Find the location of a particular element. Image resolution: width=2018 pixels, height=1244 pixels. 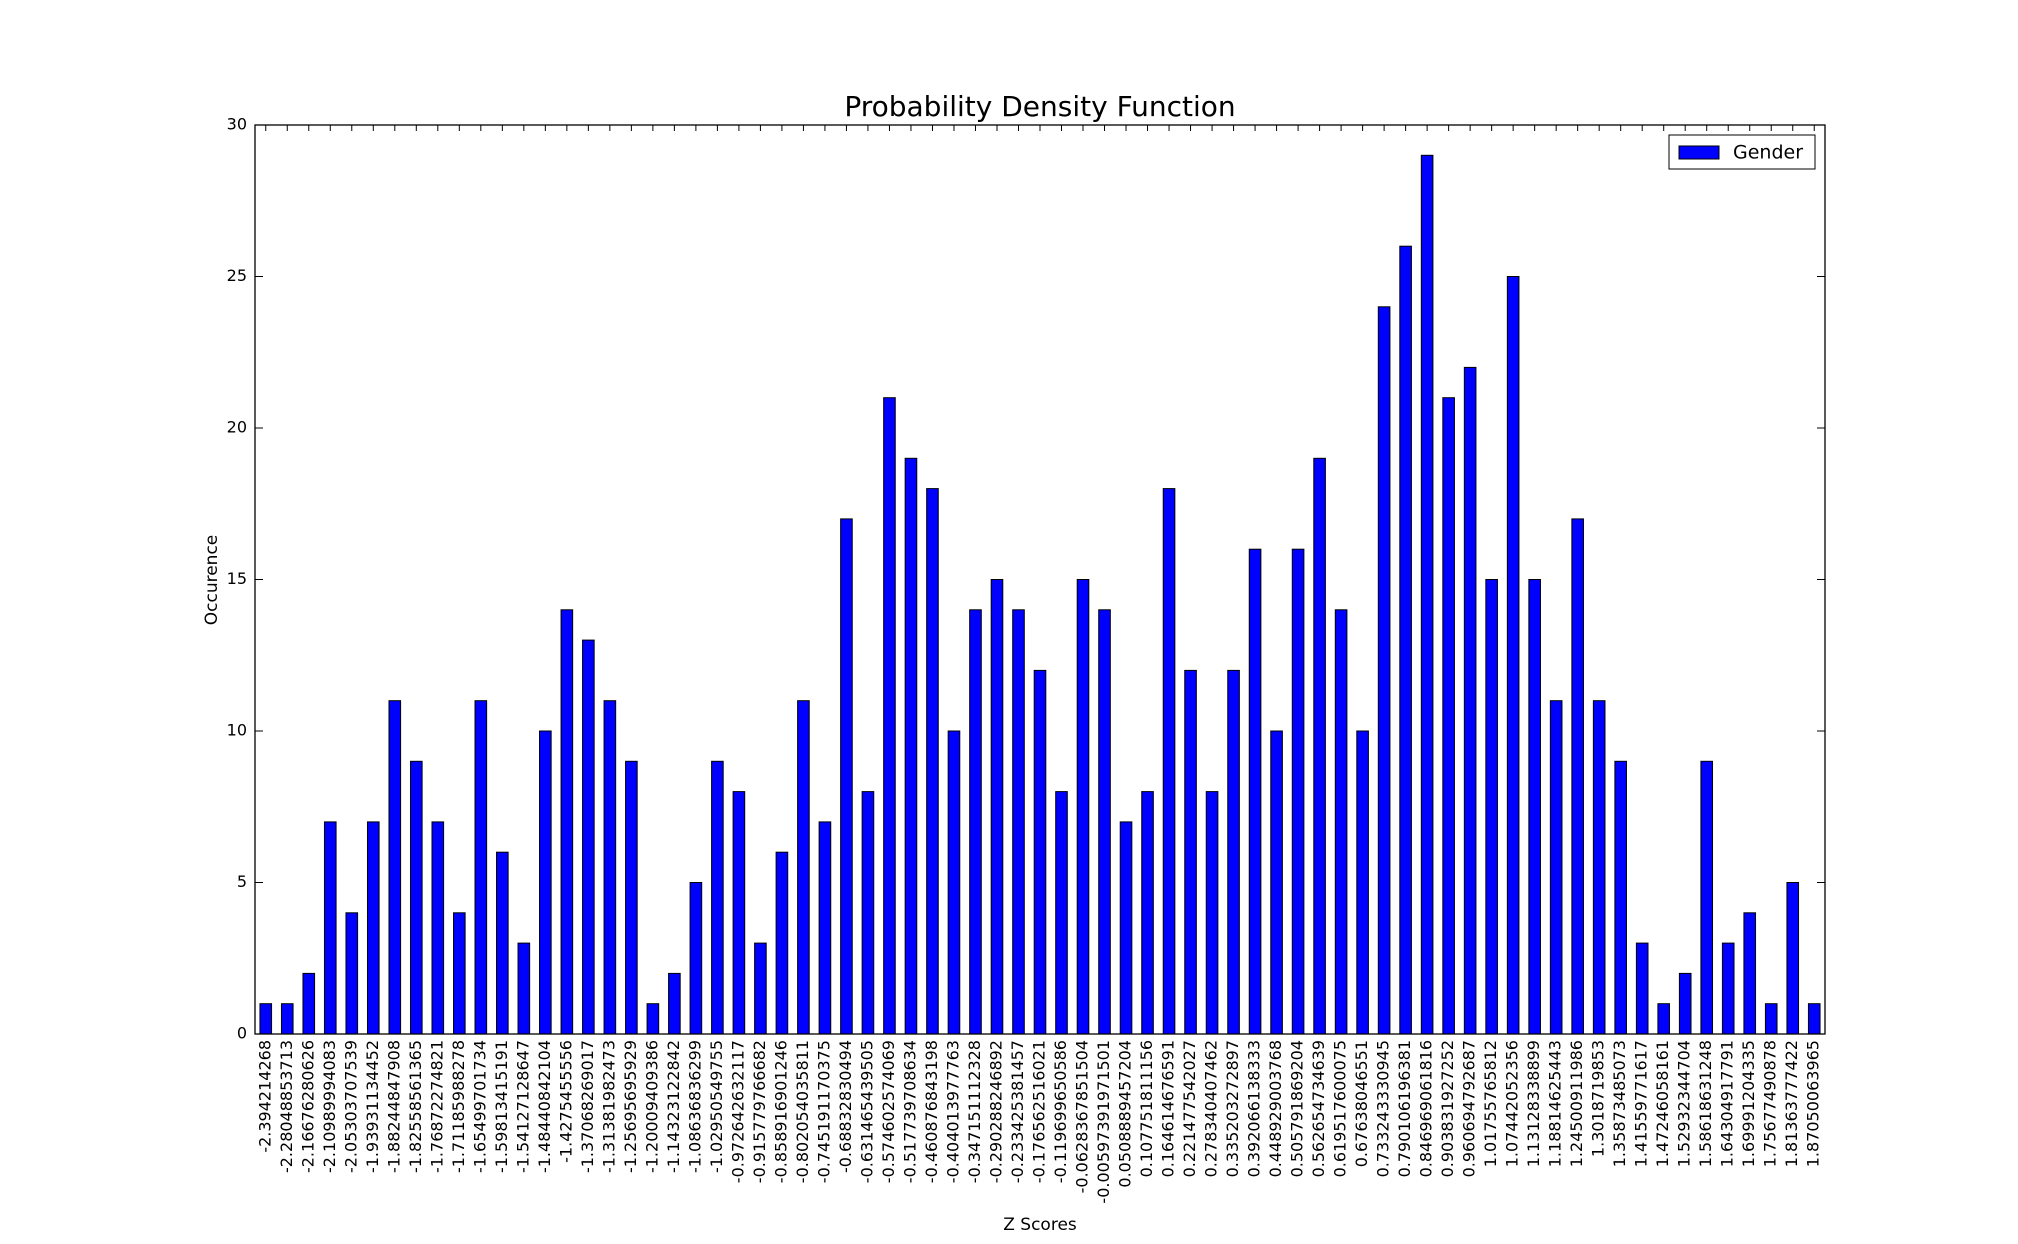

x-tick-label: -1.25695695929 is located at coordinates (630, 1106).